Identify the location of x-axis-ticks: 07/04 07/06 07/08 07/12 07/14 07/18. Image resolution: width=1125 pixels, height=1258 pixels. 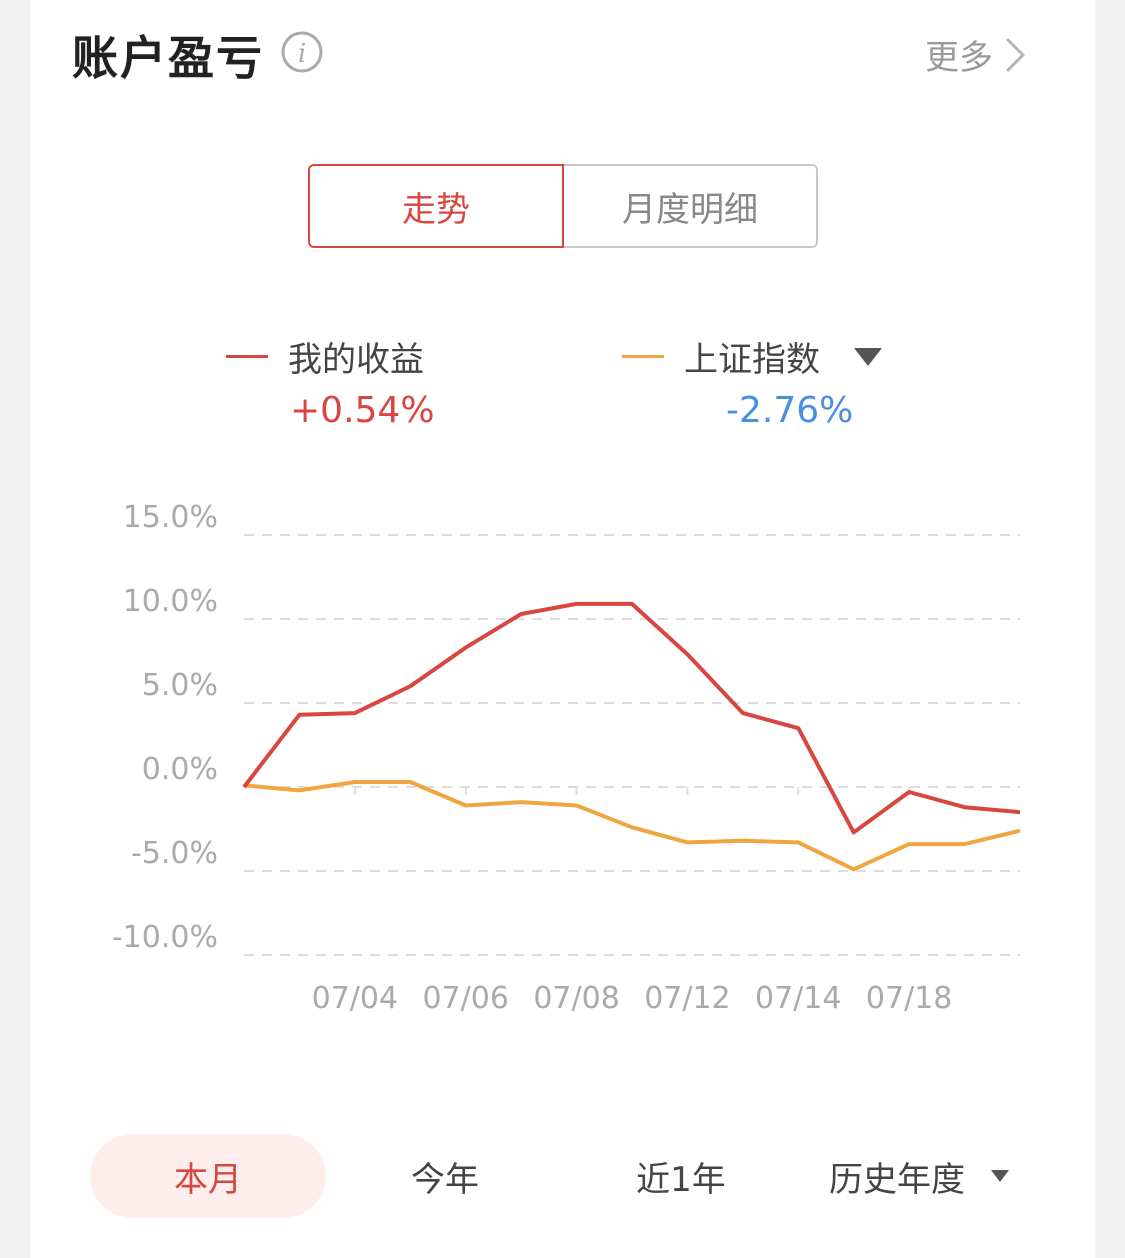
(632, 998).